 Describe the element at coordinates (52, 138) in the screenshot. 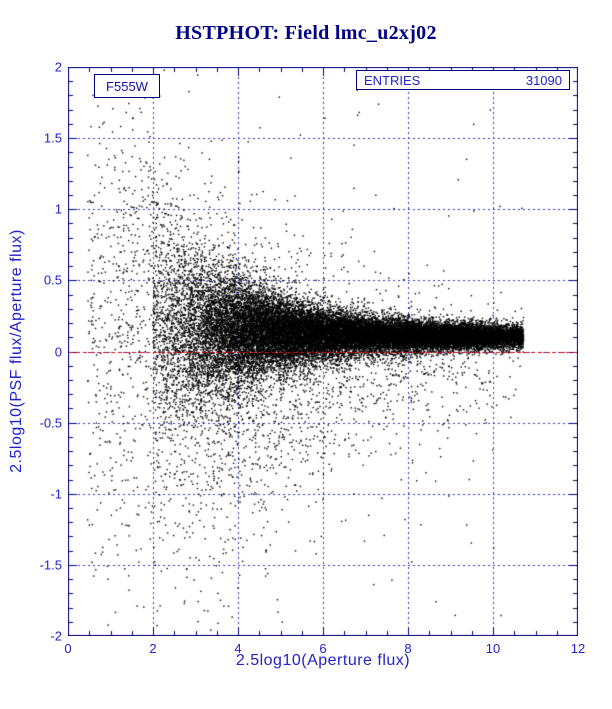

I see `y-tick-label: 1.5` at that location.